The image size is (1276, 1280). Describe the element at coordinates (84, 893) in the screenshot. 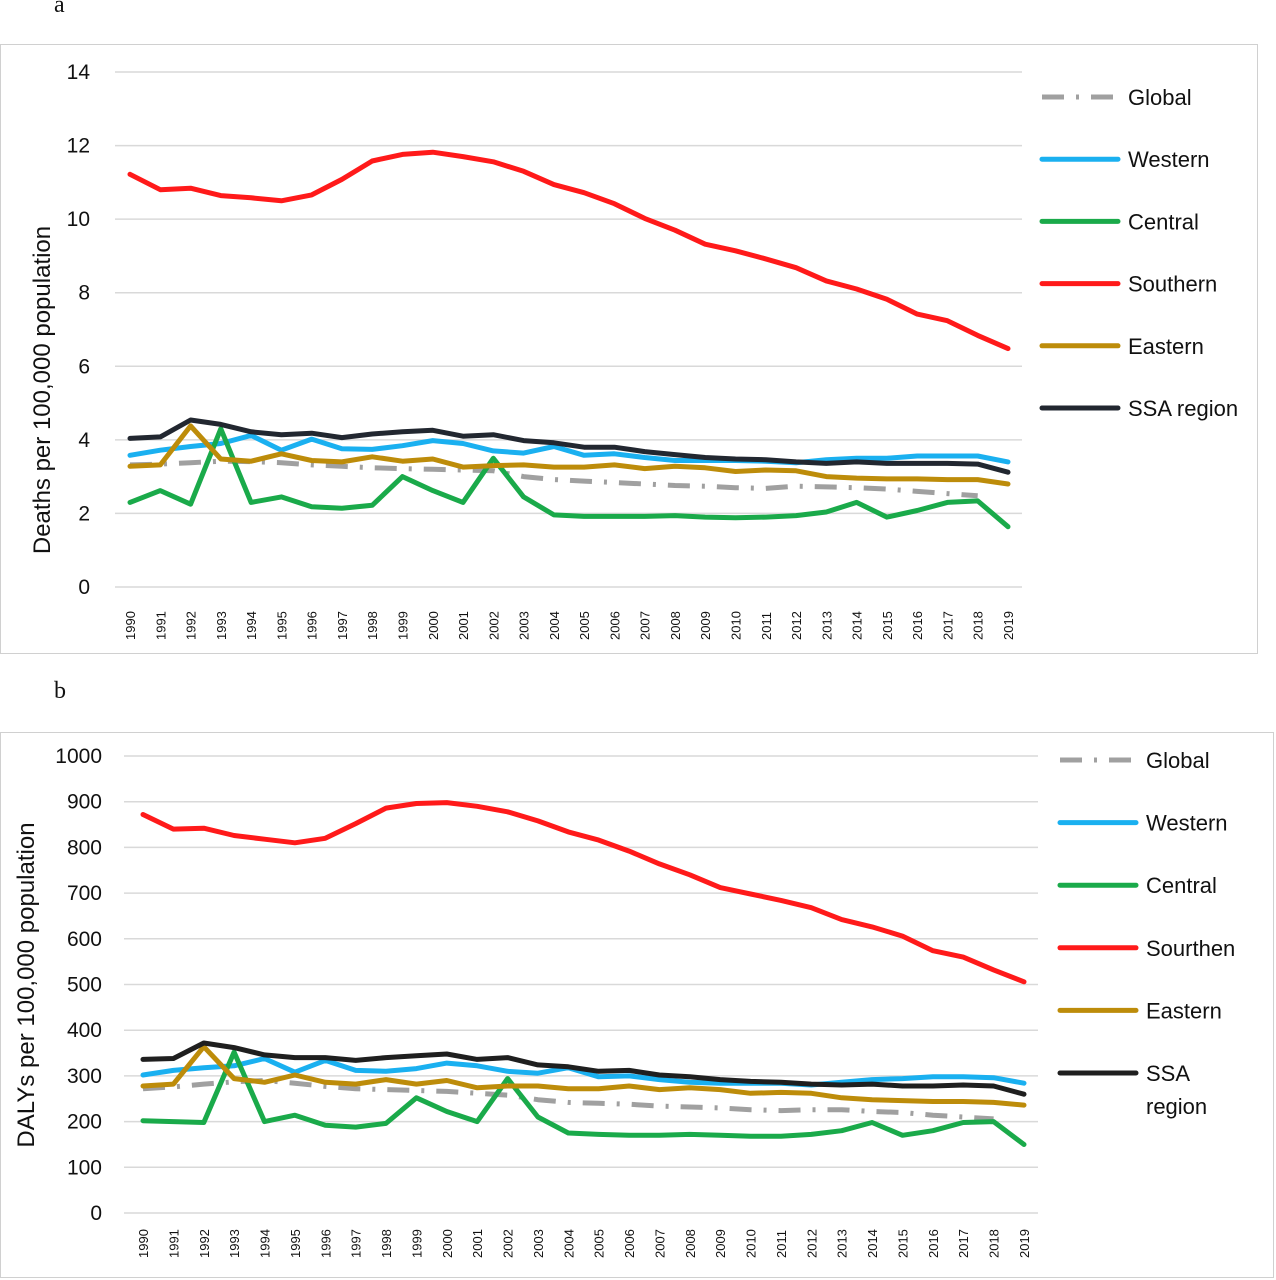

I see `y-tick-label: 700` at that location.